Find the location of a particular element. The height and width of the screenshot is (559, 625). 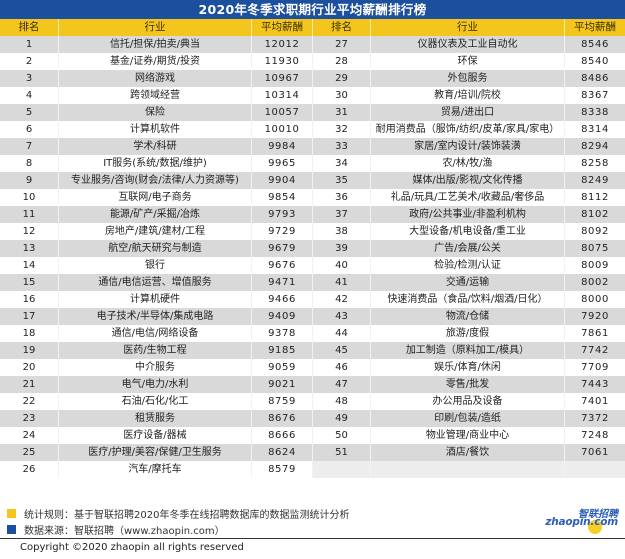

industry-cell: 检验/检测/认证 is located at coordinates (468, 265).